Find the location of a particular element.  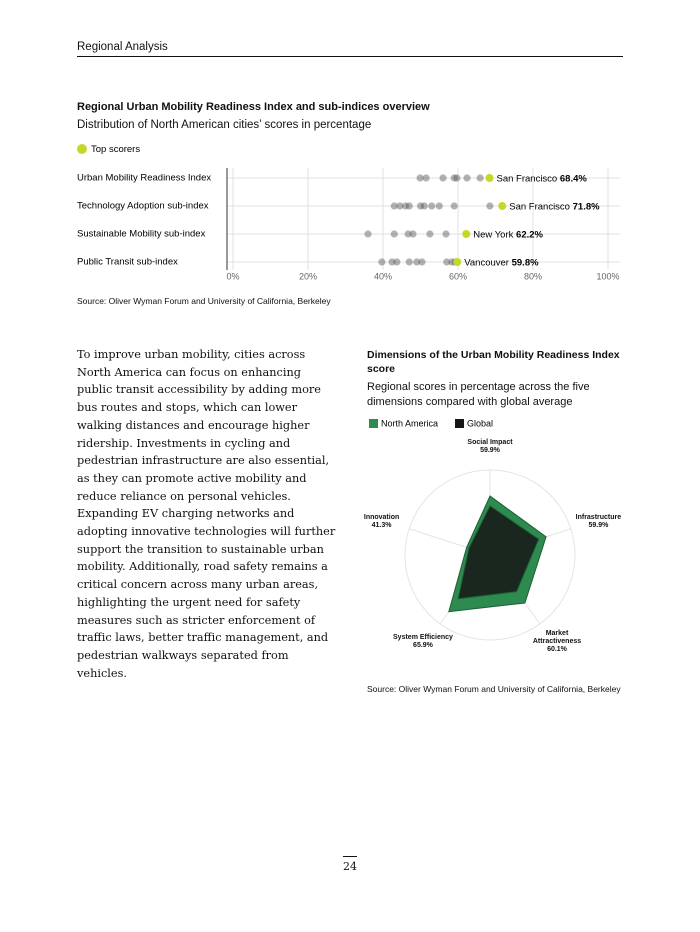

top-label: San Francisco 68.4% is located at coordinates (542, 178).